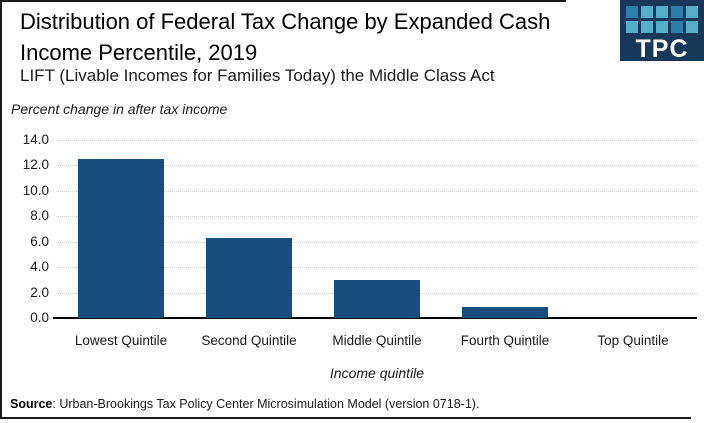 The height and width of the screenshot is (423, 704). Describe the element at coordinates (35, 190) in the screenshot. I see `y-tick-label: 10.0` at that location.